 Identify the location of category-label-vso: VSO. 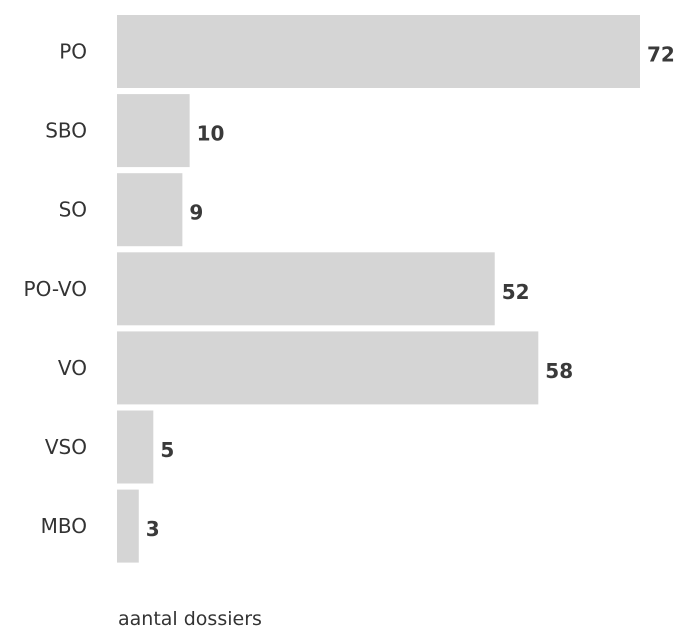
(66, 447).